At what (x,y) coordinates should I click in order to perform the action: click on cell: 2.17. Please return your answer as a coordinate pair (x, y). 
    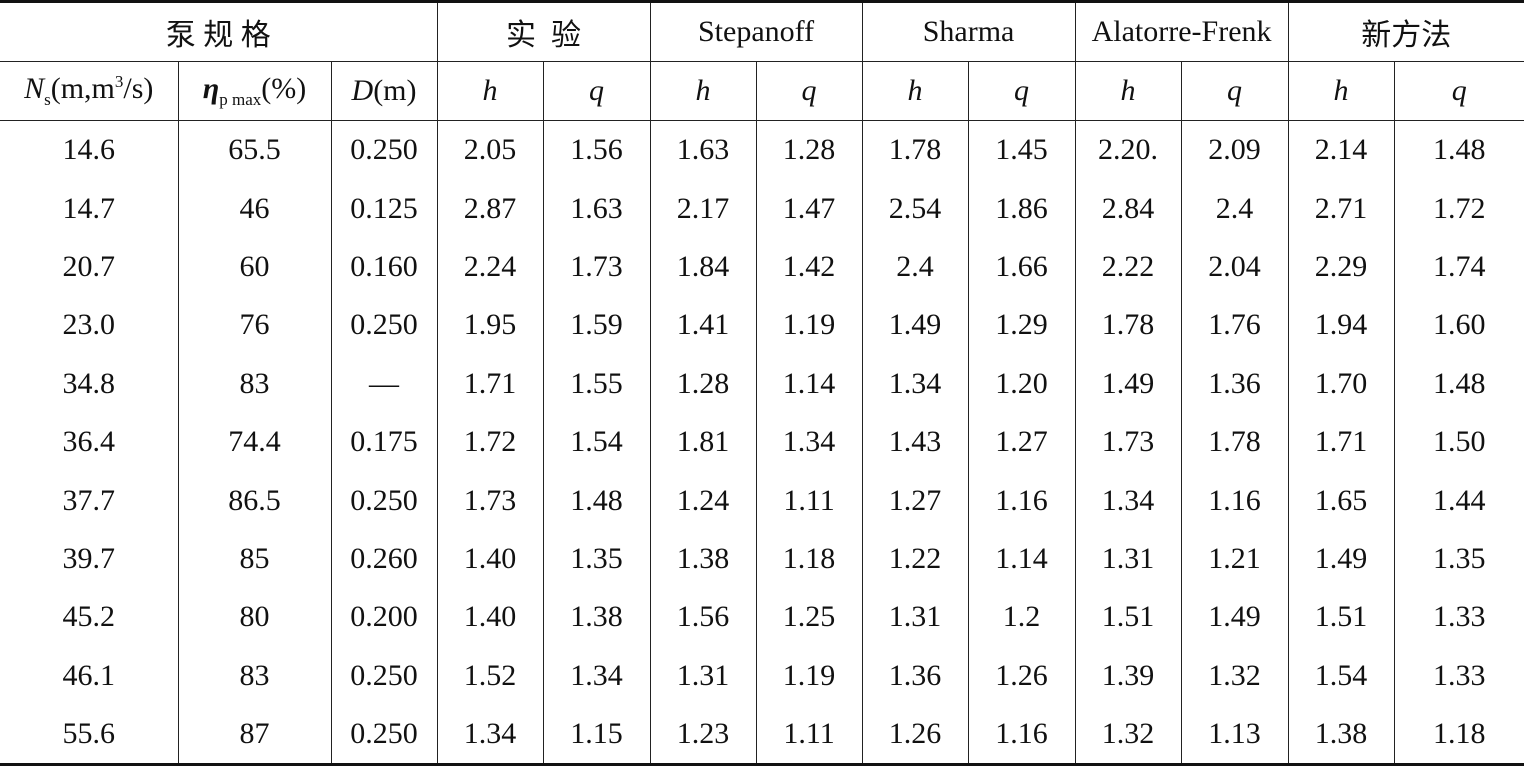
    Looking at the image, I should click on (703, 208).